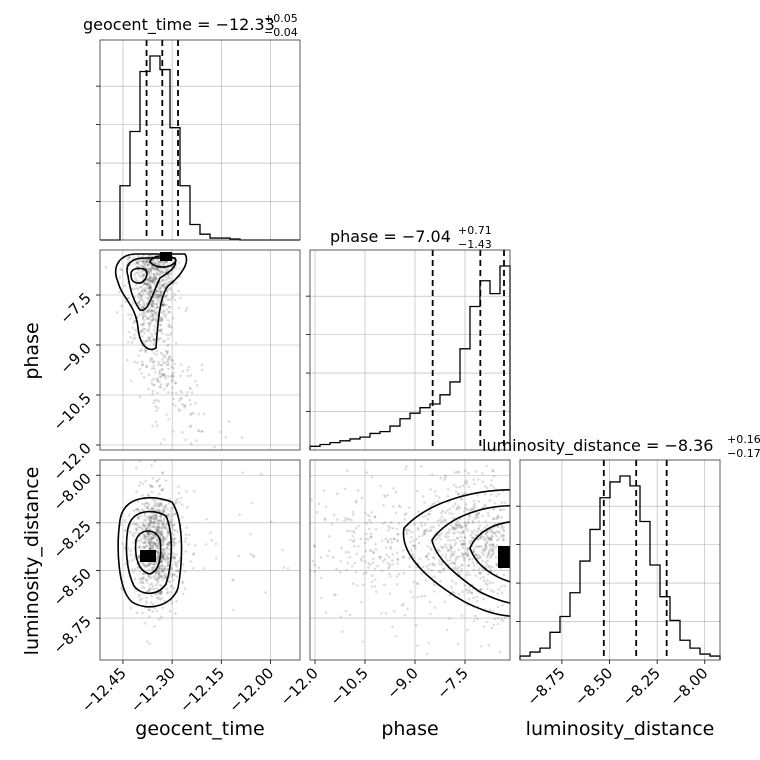 The width and height of the screenshot is (760, 760). What do you see at coordinates (475, 230) in the screenshot?
I see `title-phase-plus: +0.71` at bounding box center [475, 230].